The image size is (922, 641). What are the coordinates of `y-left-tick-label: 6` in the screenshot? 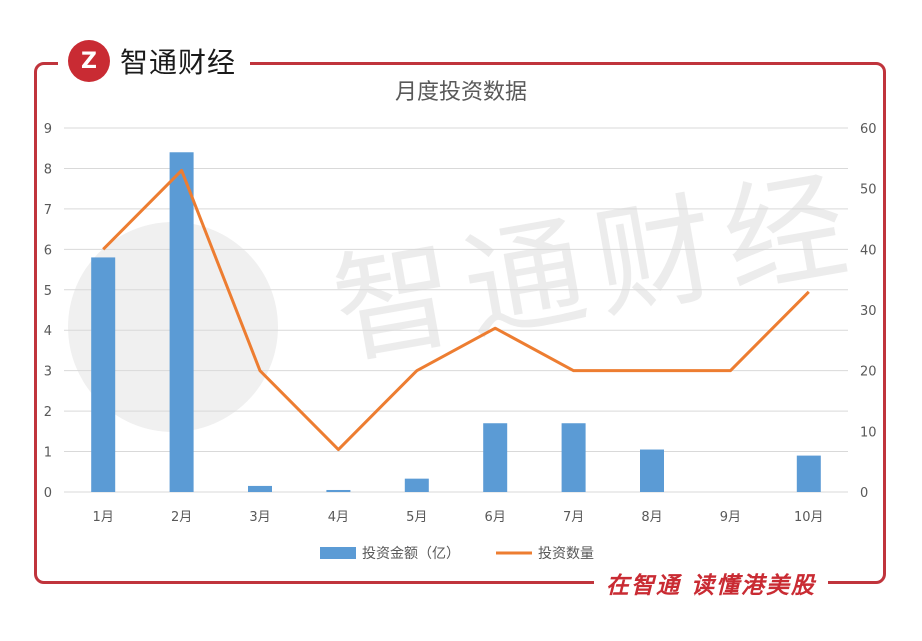 It's located at (48, 250).